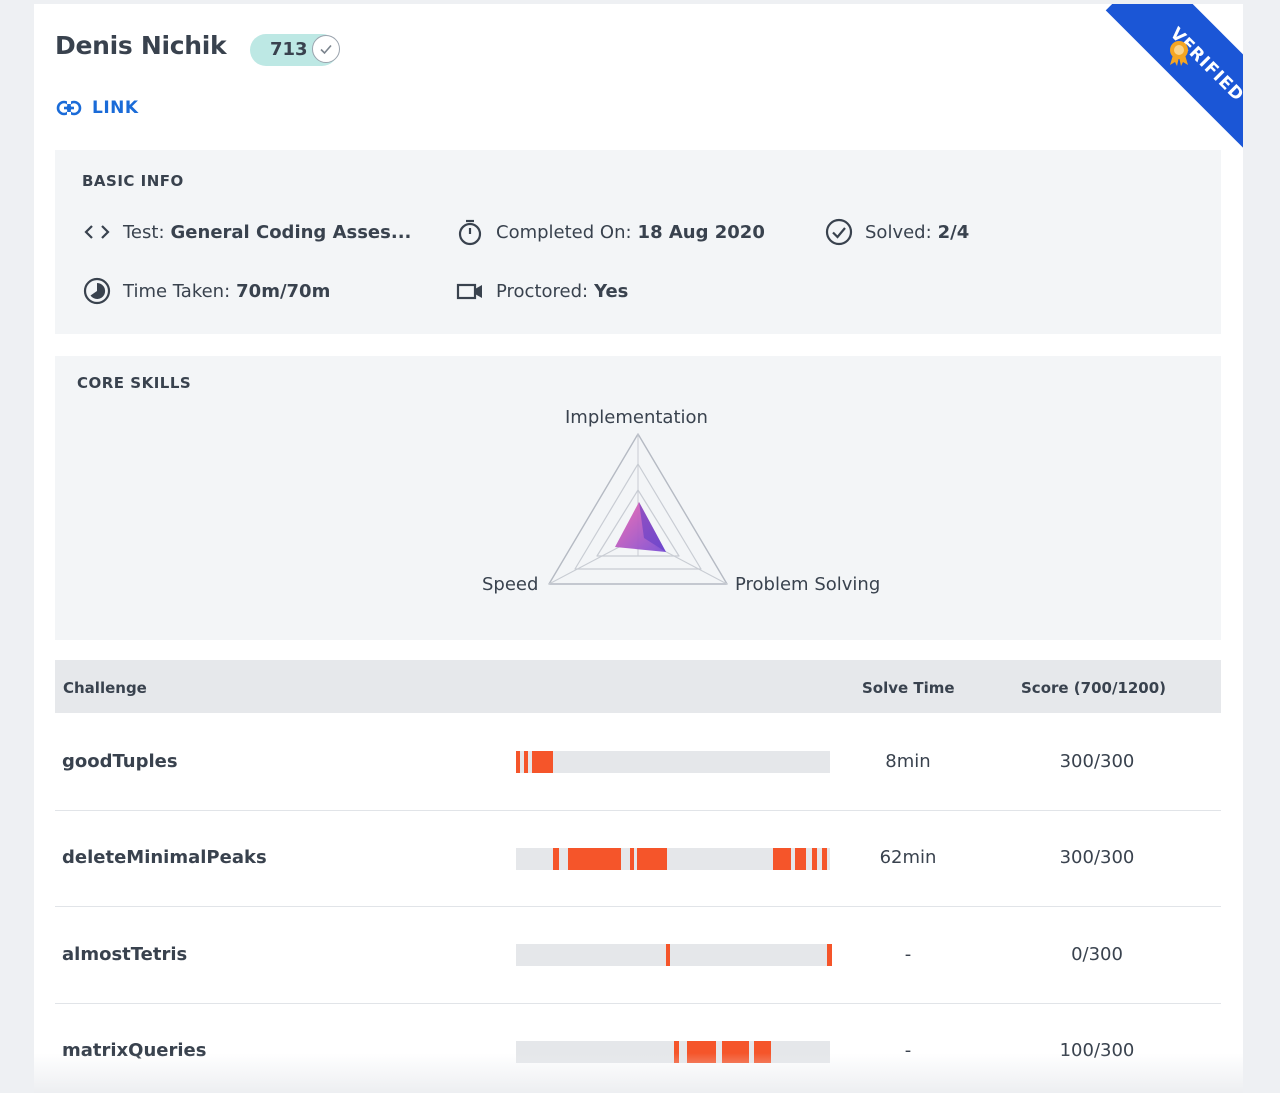 Image resolution: width=1280 pixels, height=1093 pixels. I want to click on proctored-info: Proctored: Yes, so click(542, 291).